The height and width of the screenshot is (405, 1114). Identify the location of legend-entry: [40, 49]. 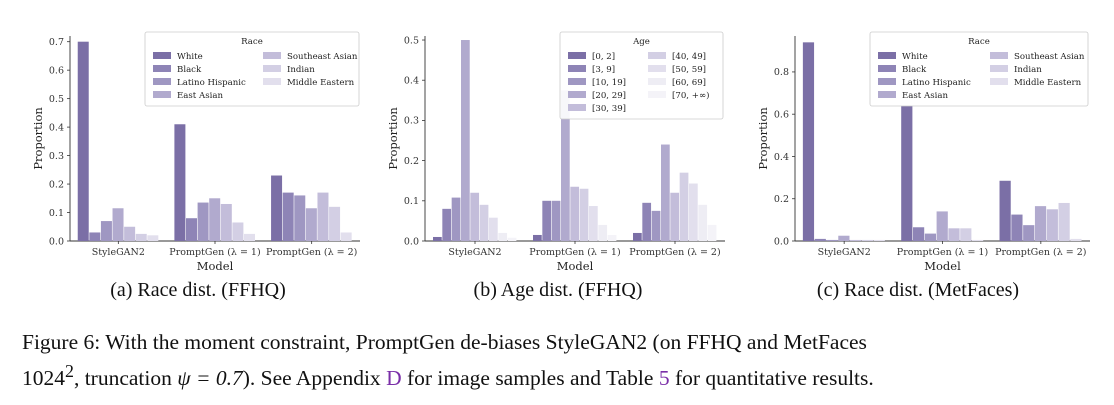
(689, 57).